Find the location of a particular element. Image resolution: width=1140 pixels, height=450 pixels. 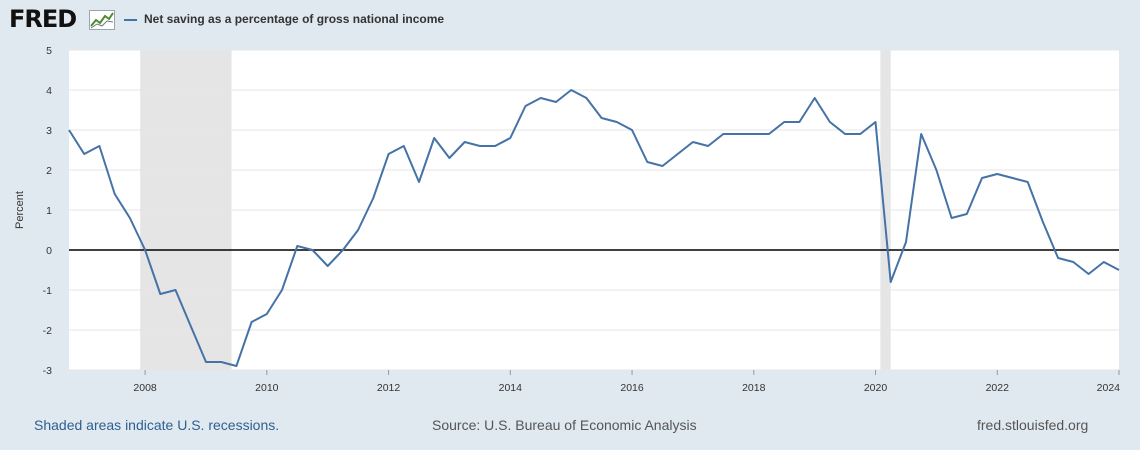

x-axis-ticks: 2008 2010 2012 2014 2016 2018 2020 2022 2024 is located at coordinates (626, 382).